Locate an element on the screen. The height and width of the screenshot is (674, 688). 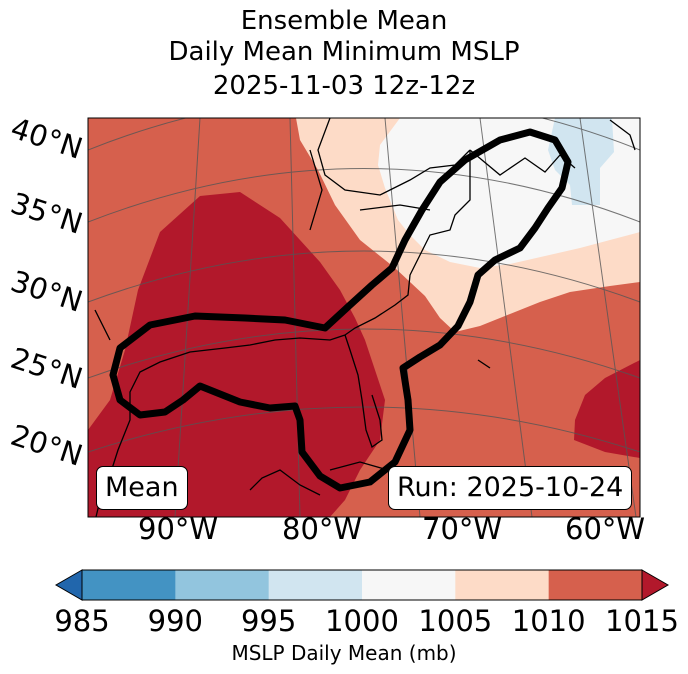
colorbar-tick-995: 995 is located at coordinates (268, 621).